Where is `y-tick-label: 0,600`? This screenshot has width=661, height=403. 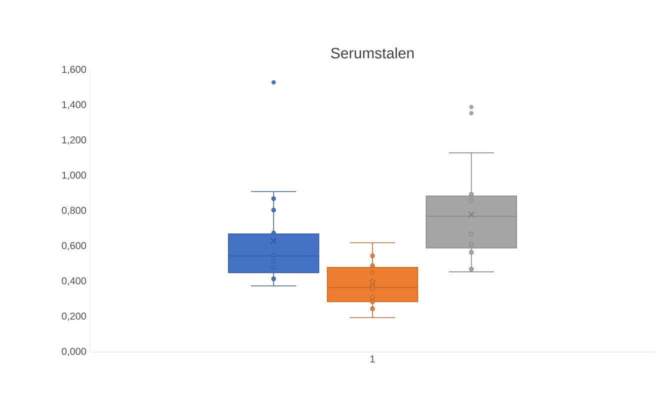 y-tick-label: 0,600 is located at coordinates (74, 246).